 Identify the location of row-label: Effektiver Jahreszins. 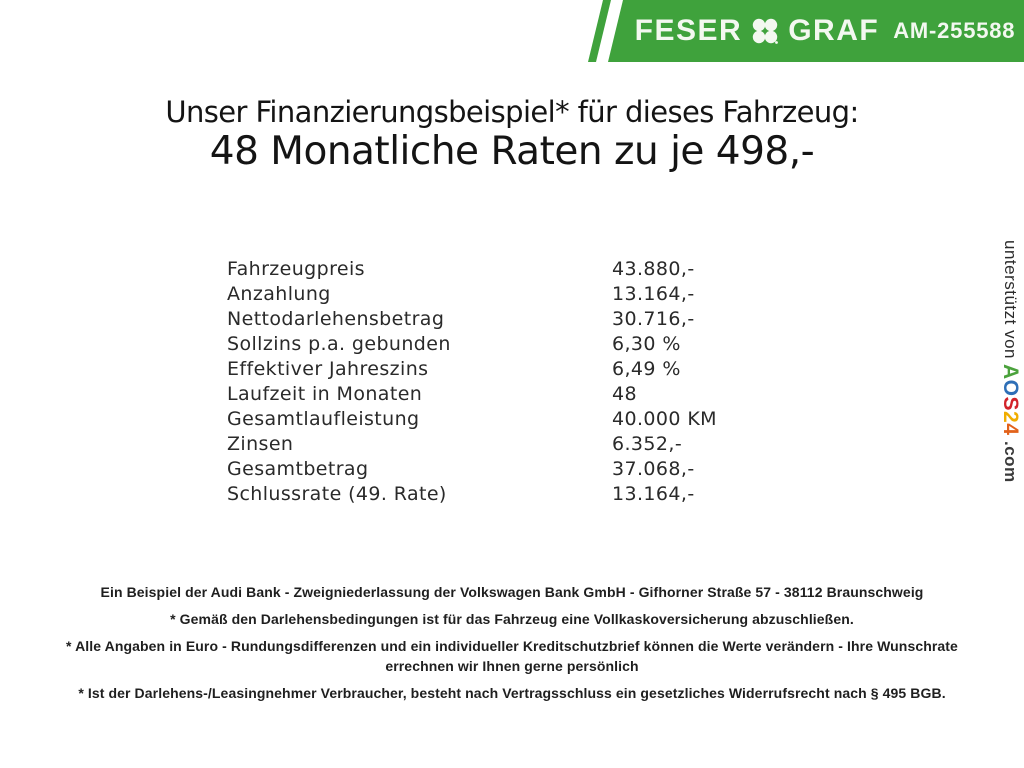
(328, 369).